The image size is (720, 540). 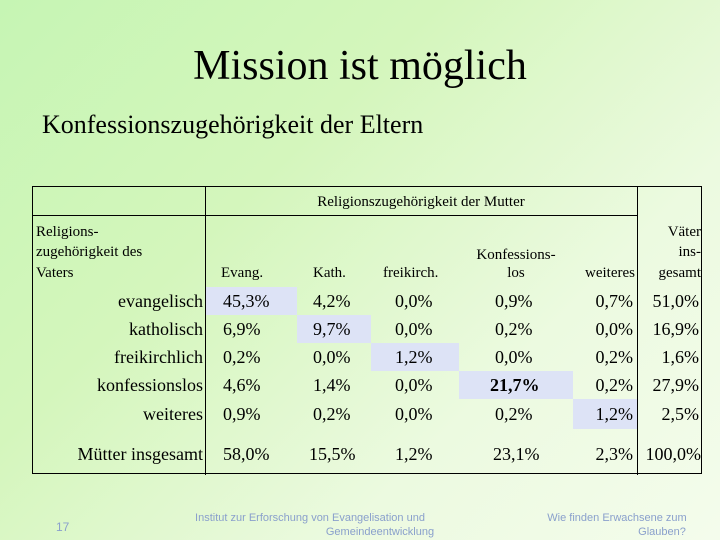 I want to click on table-cell: 4,2%, so click(x=332, y=301).